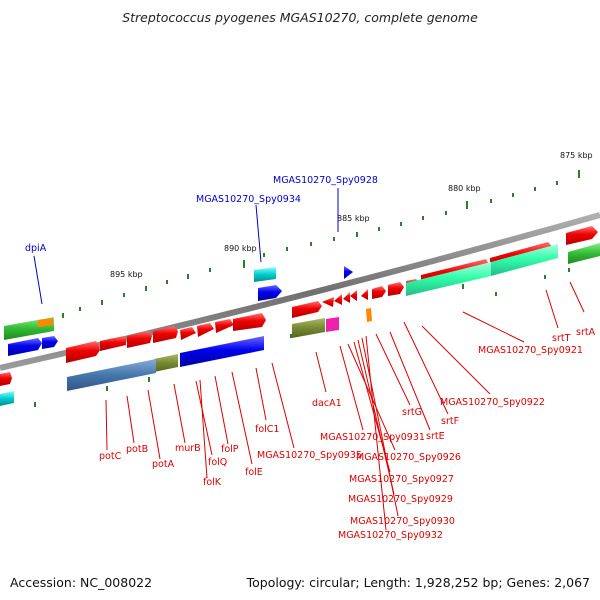 This screenshot has height=600, width=600. Describe the element at coordinates (249, 322) in the screenshot. I see `gene-arrow-folC1` at that location.